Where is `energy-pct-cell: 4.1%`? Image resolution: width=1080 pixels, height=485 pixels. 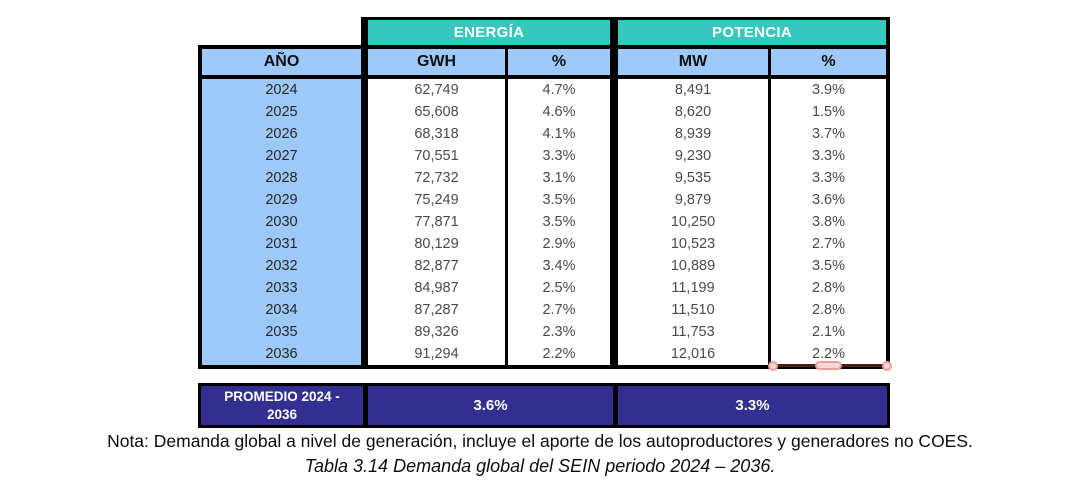
energy-pct-cell: 4.1% is located at coordinates (563, 134).